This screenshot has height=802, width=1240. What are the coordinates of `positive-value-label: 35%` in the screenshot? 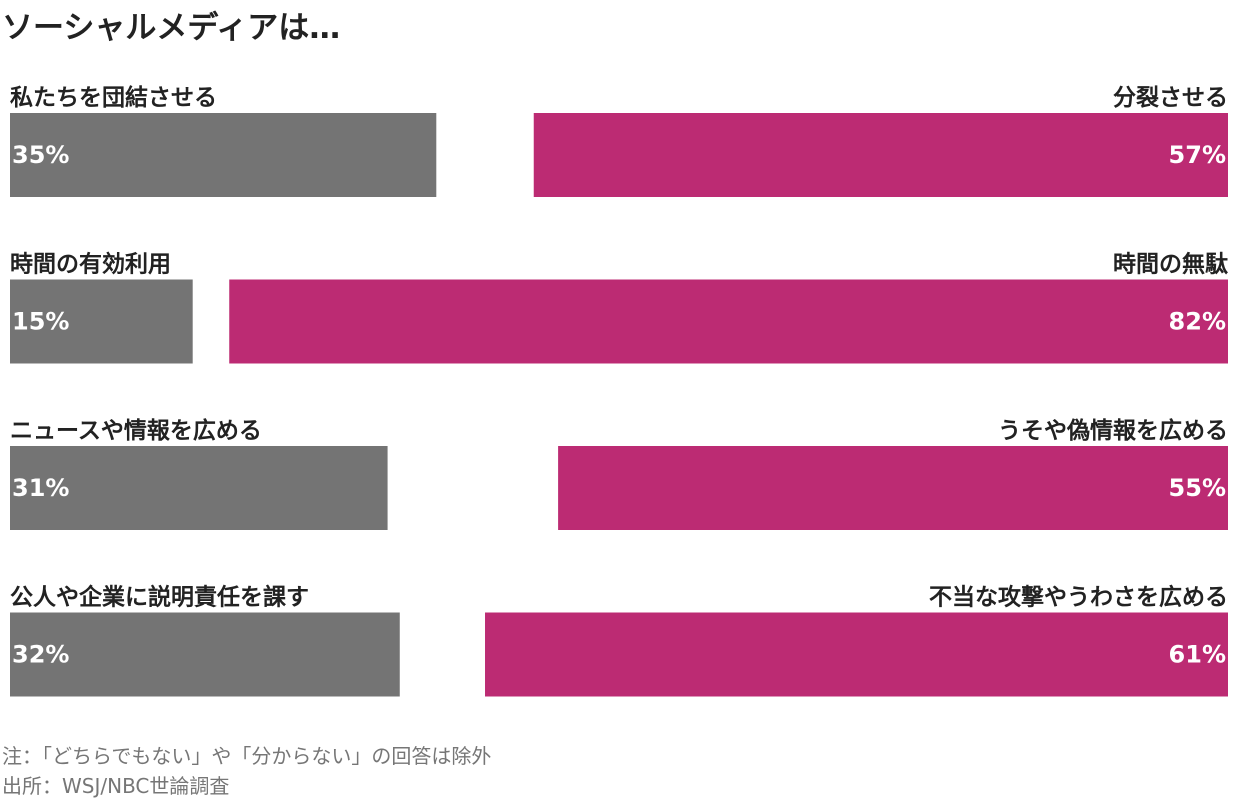 It's located at (40, 155).